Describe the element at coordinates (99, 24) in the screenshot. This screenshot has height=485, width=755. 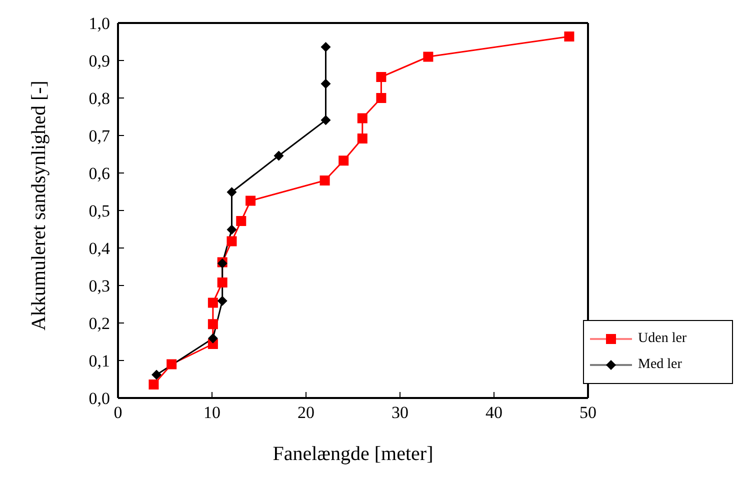
I see `y-tick-label: 1,0` at that location.